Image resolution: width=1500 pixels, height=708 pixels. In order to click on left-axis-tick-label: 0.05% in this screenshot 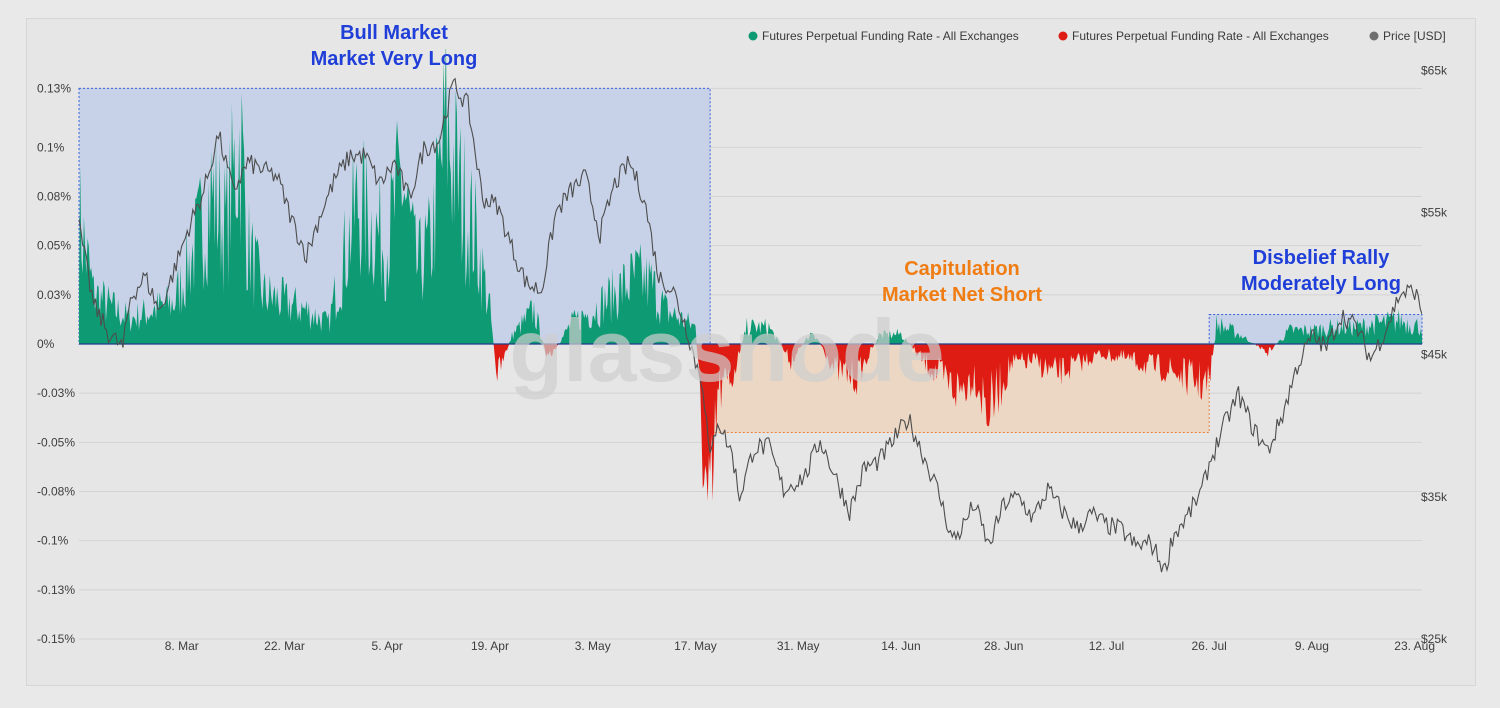, I will do `click(54, 246)`.